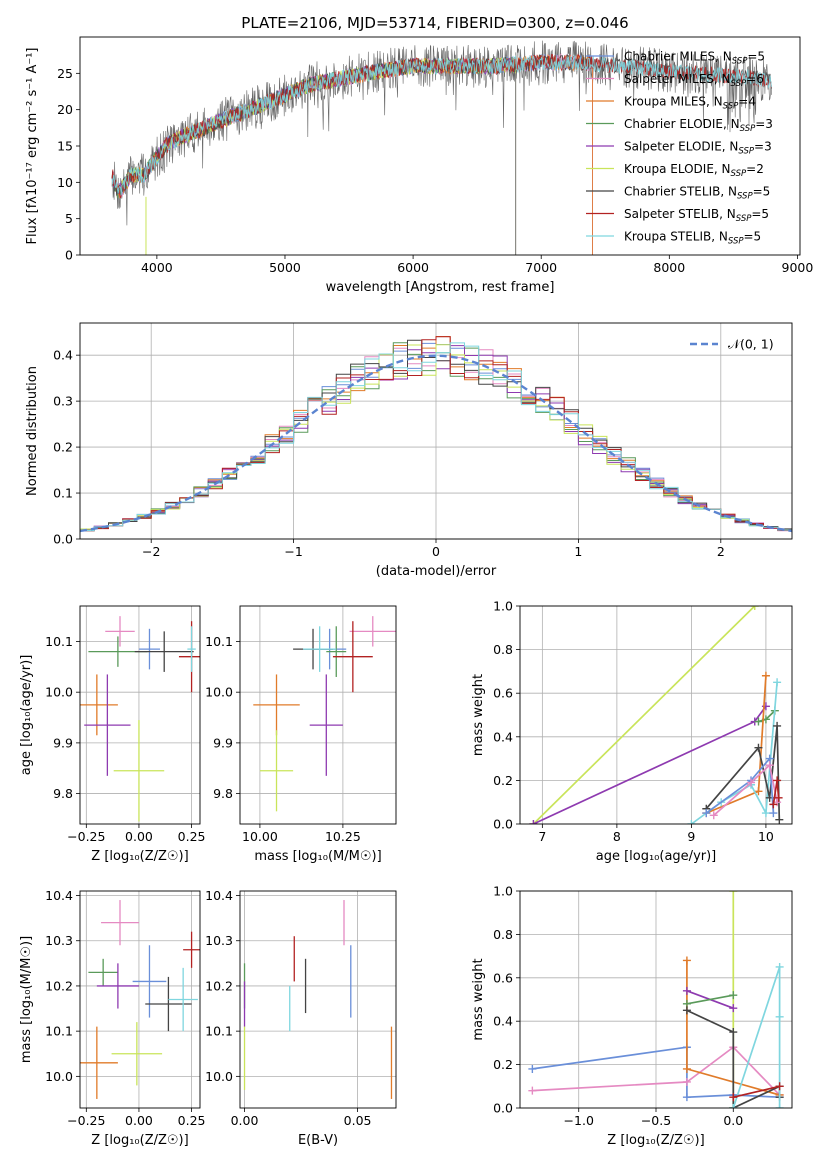 The image size is (819, 1170). I want to click on legend-count: =4, so click(747, 102).